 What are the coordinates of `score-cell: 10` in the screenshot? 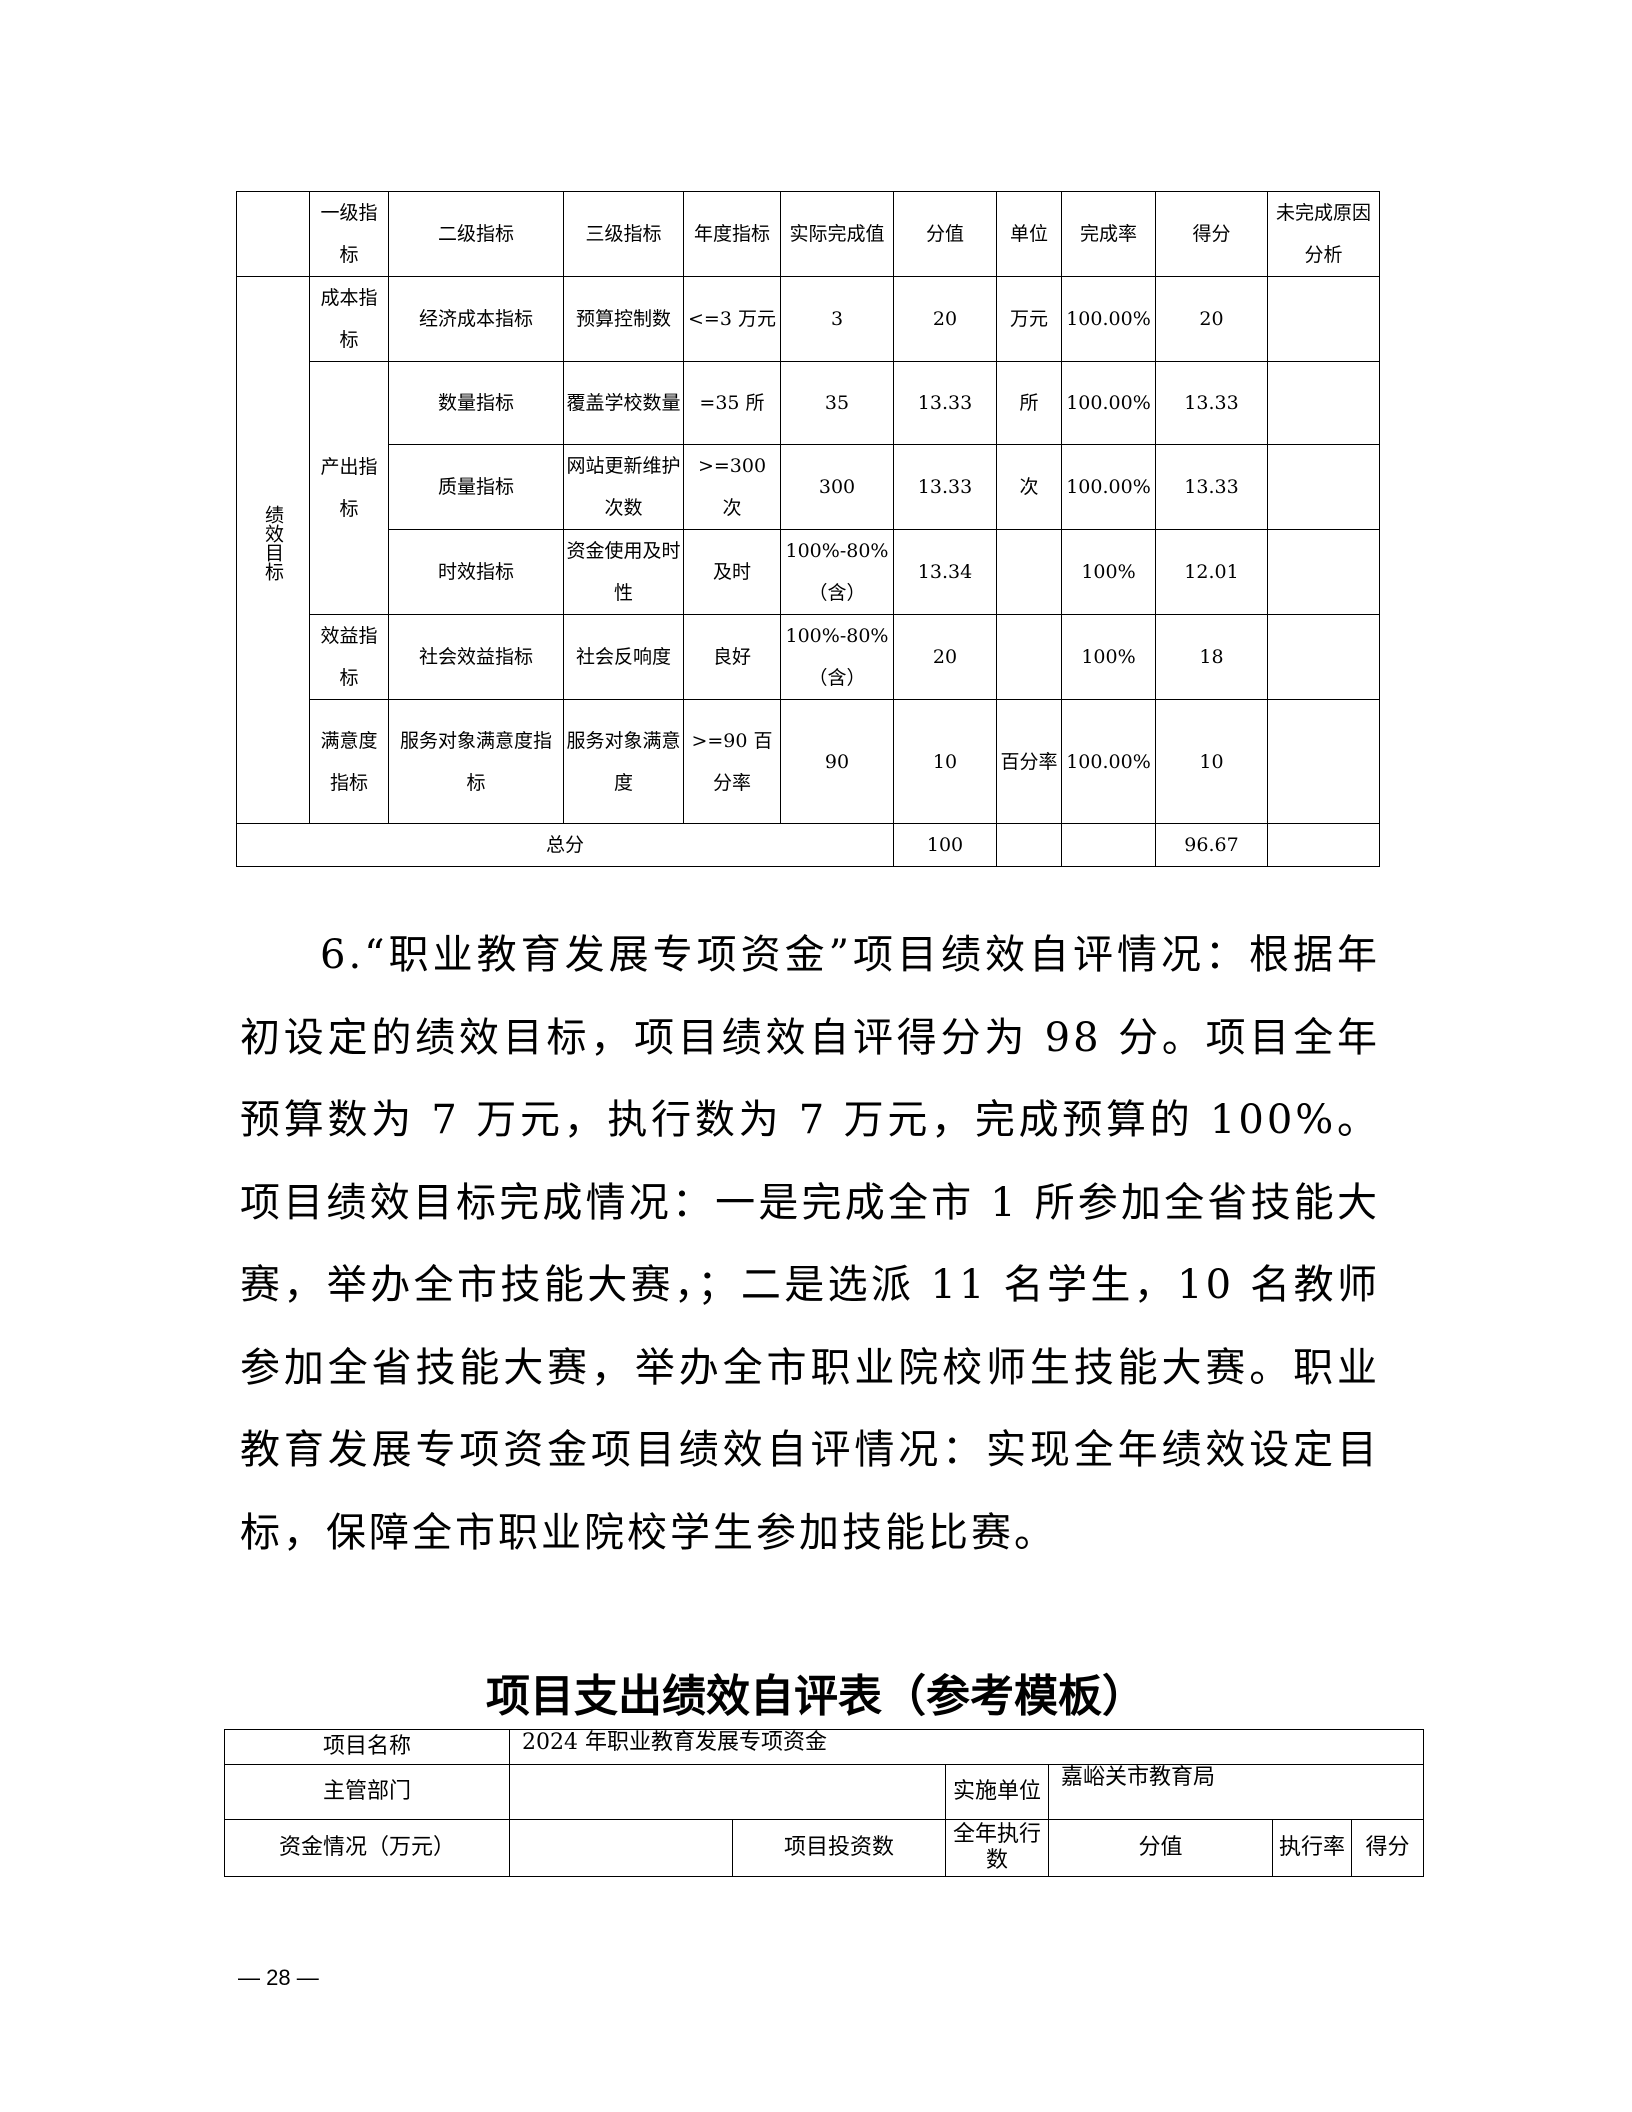 It's located at (1211, 761).